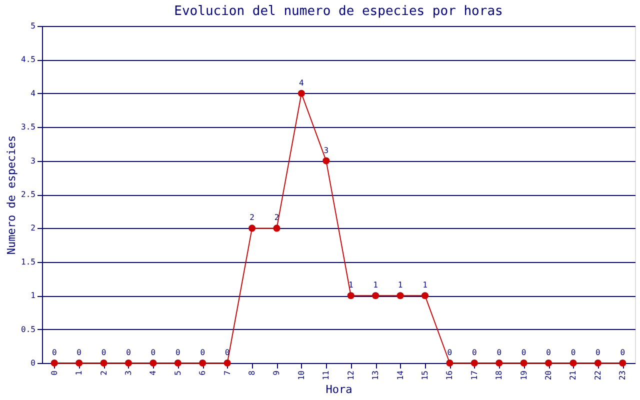 The width and height of the screenshot is (640, 400). Describe the element at coordinates (339, 389) in the screenshot. I see `x-axis-title: Hora` at that location.